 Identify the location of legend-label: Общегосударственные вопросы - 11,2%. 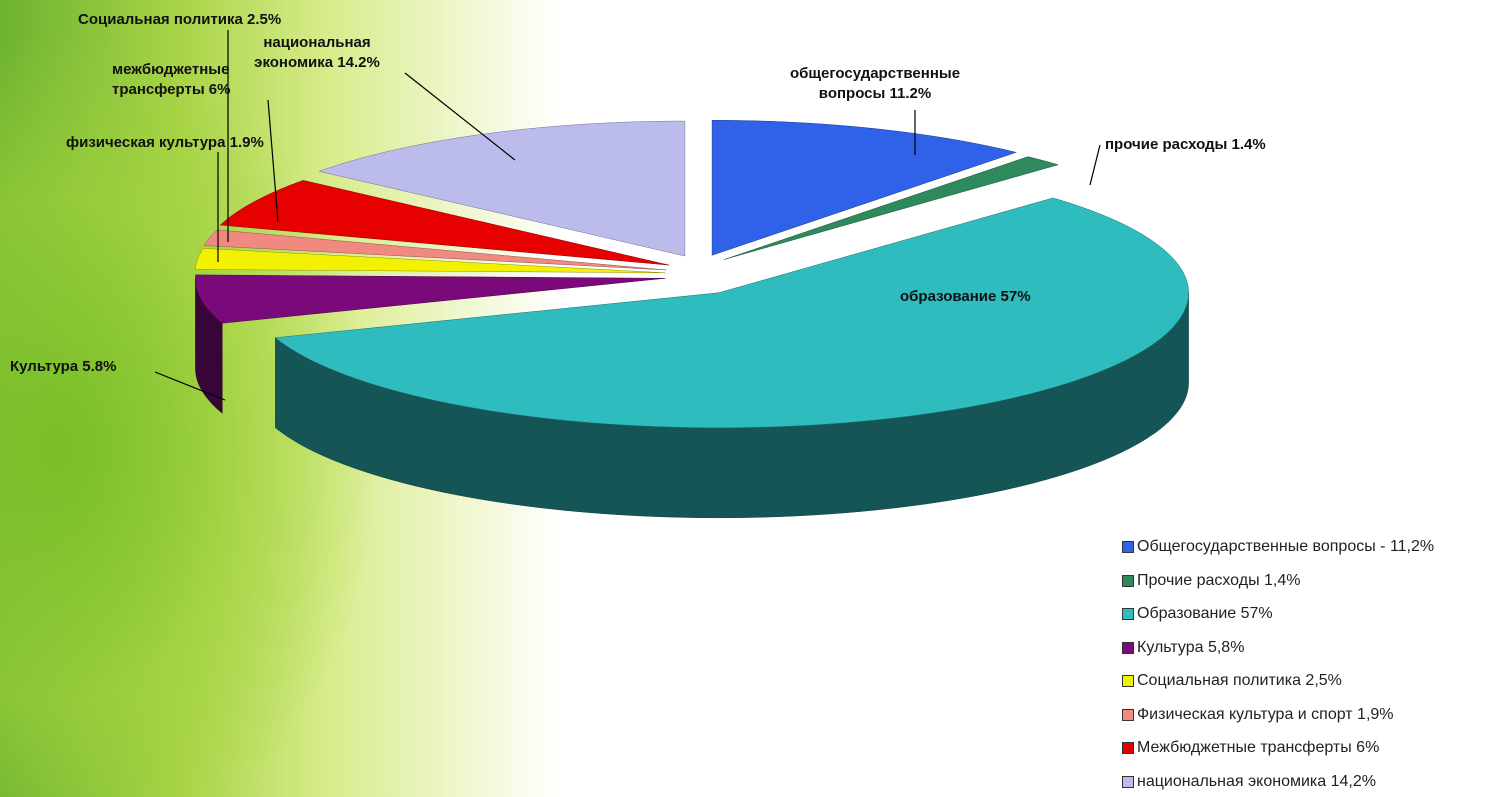
(1286, 546).